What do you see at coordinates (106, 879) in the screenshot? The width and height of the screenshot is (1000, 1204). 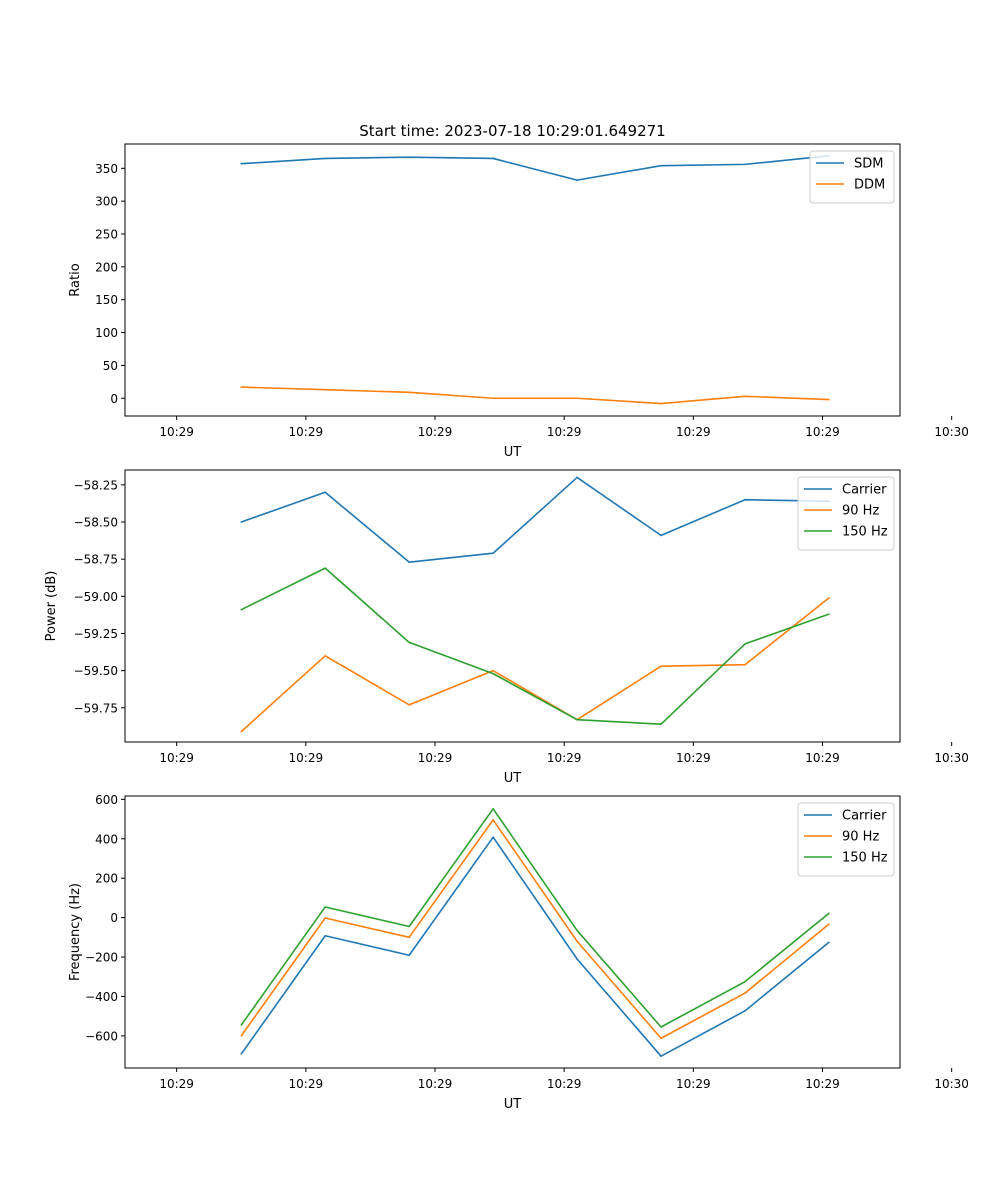 I see `panel-3-y-tick-label: 200` at bounding box center [106, 879].